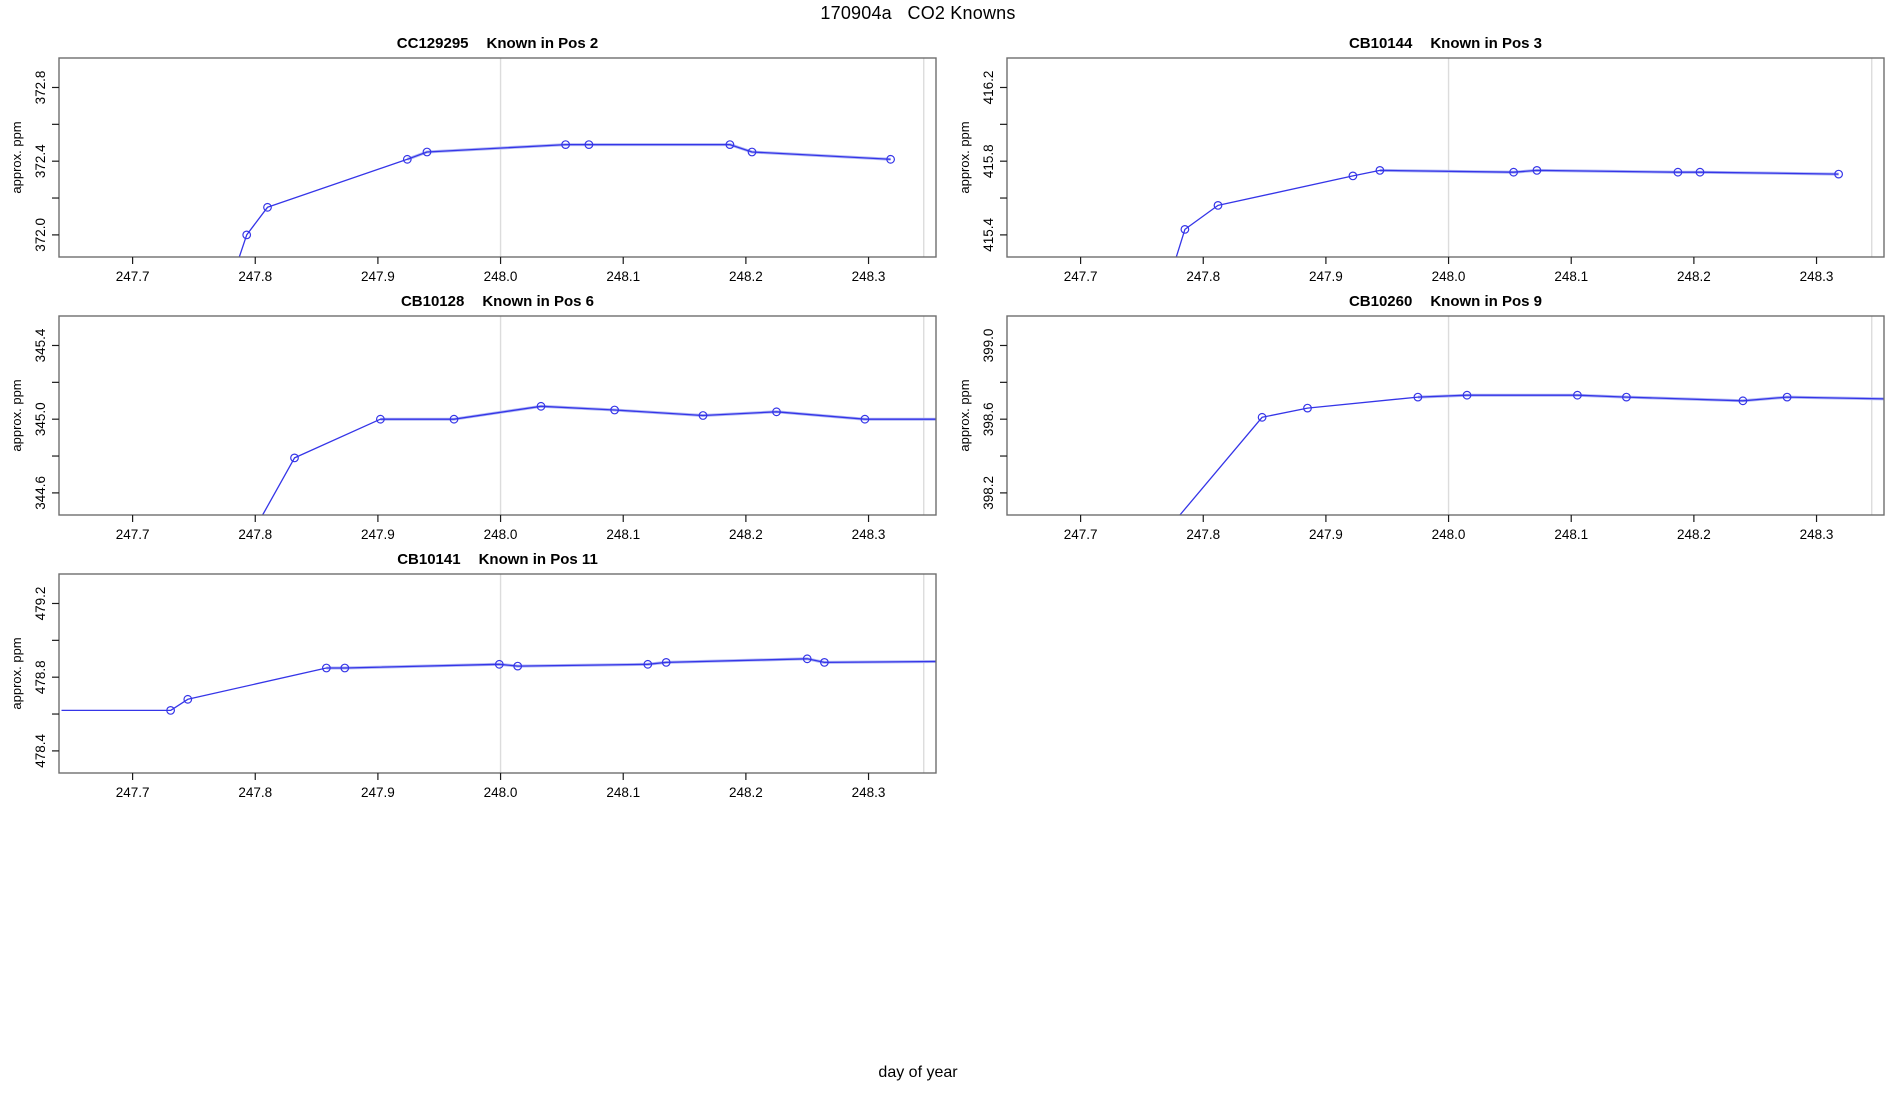 This screenshot has width=1900, height=1100. What do you see at coordinates (538, 301) in the screenshot?
I see `panel-title-position: Known in Pos 6` at bounding box center [538, 301].